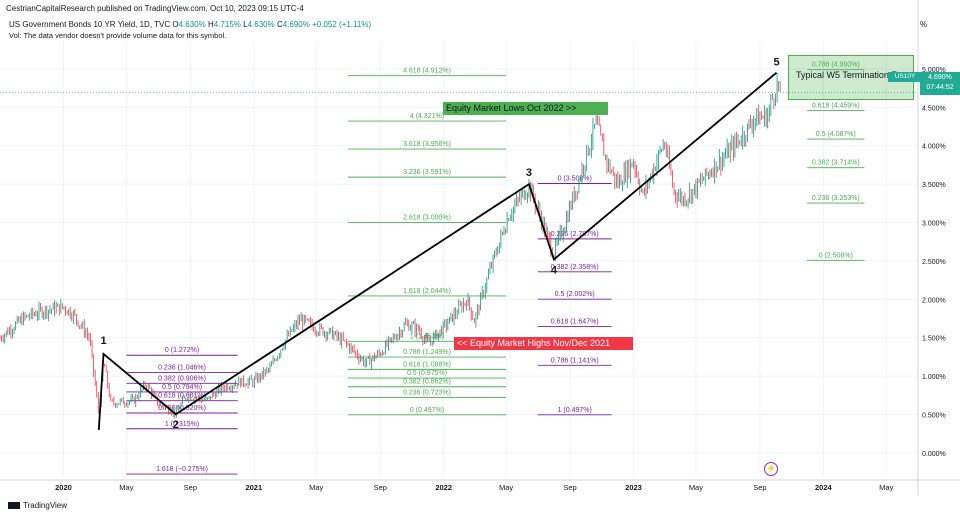 This screenshot has width=960, height=517. I want to click on fib-level-label: 0.618 (1.088%), so click(427, 364).